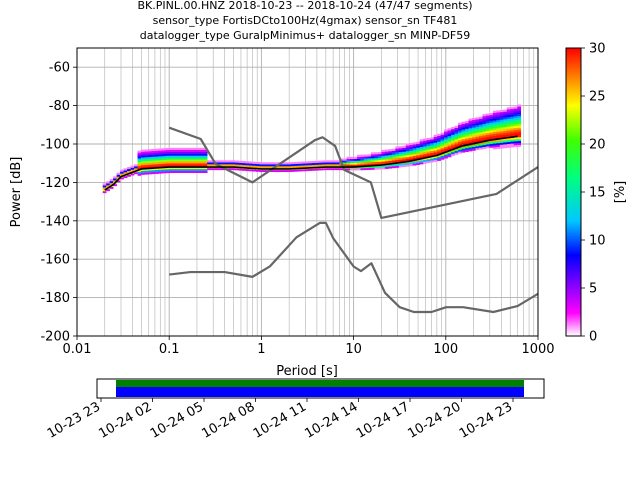  I want to click on y-tick-label: -200, so click(55, 337).